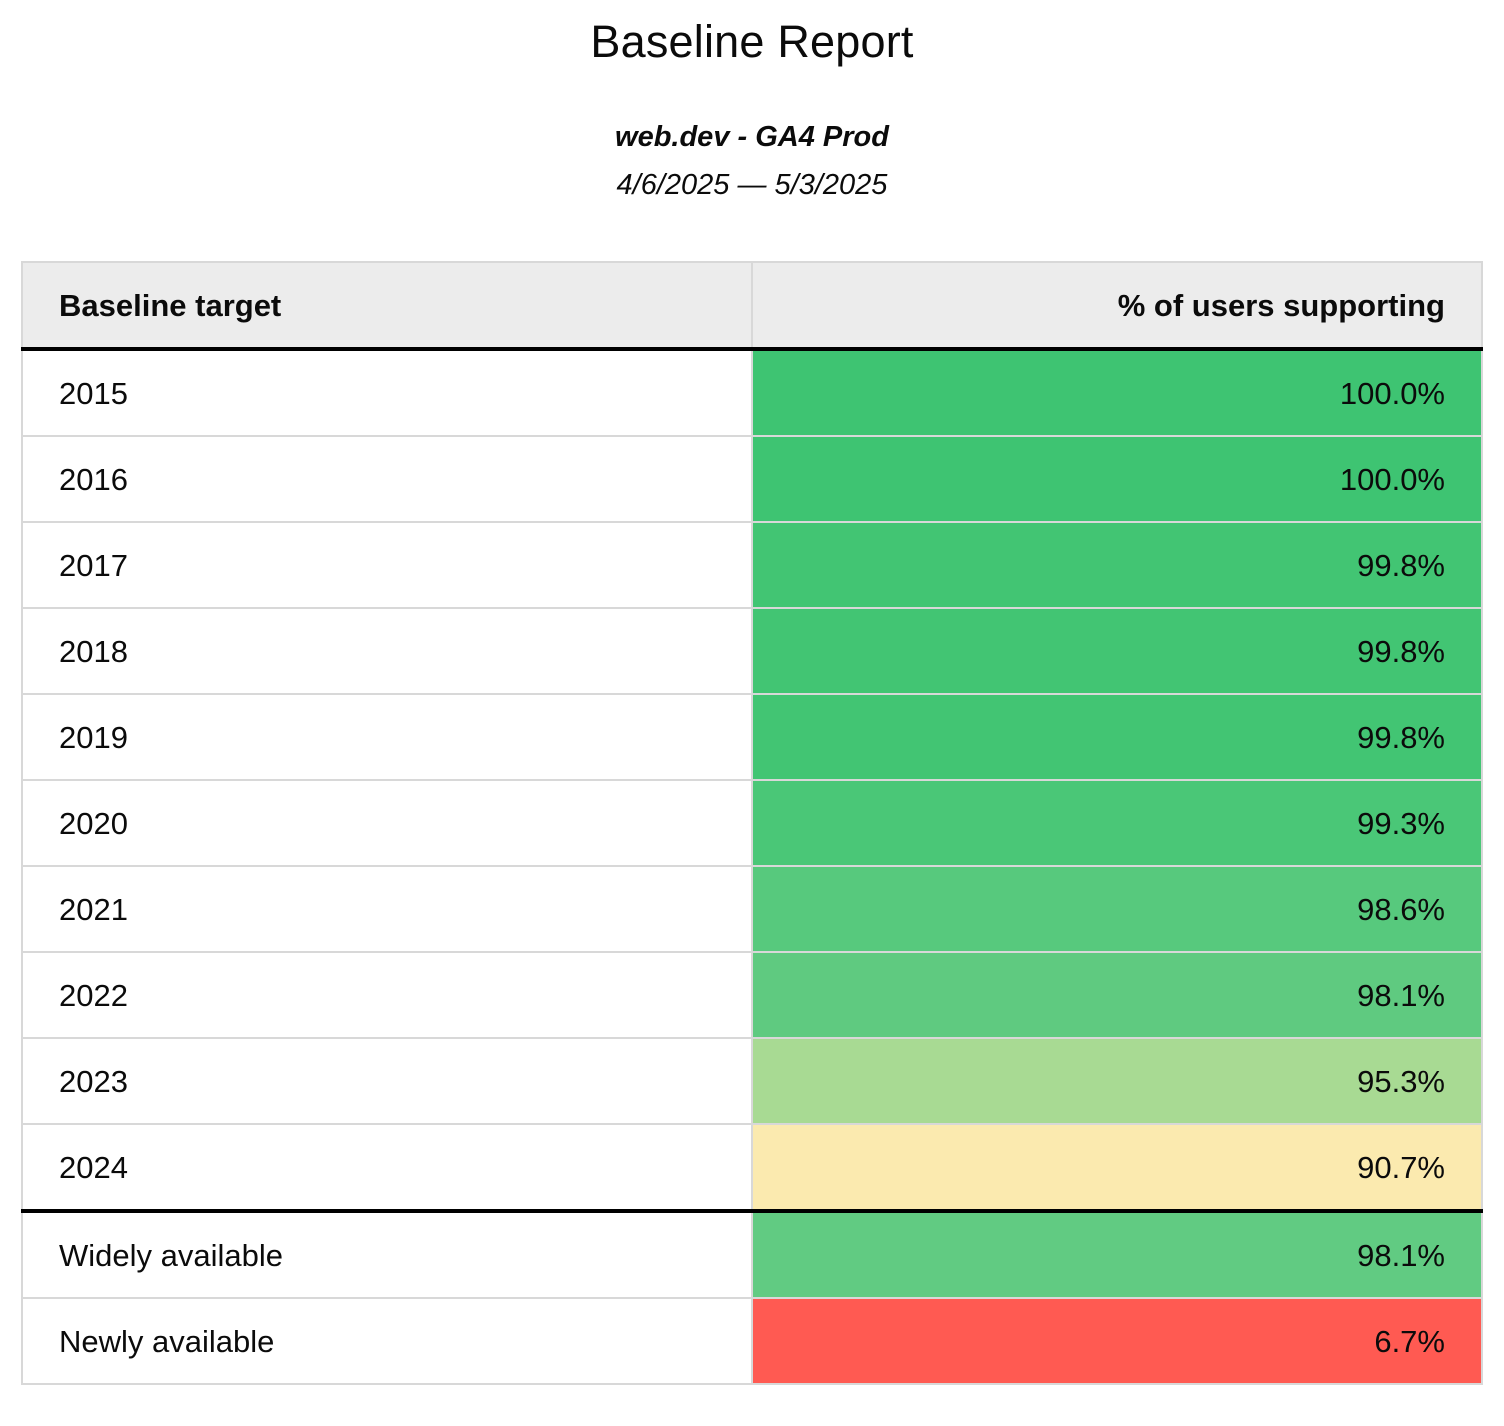  Describe the element at coordinates (1117, 823) in the screenshot. I see `percent-users-supporting-cell: 99.3%` at that location.